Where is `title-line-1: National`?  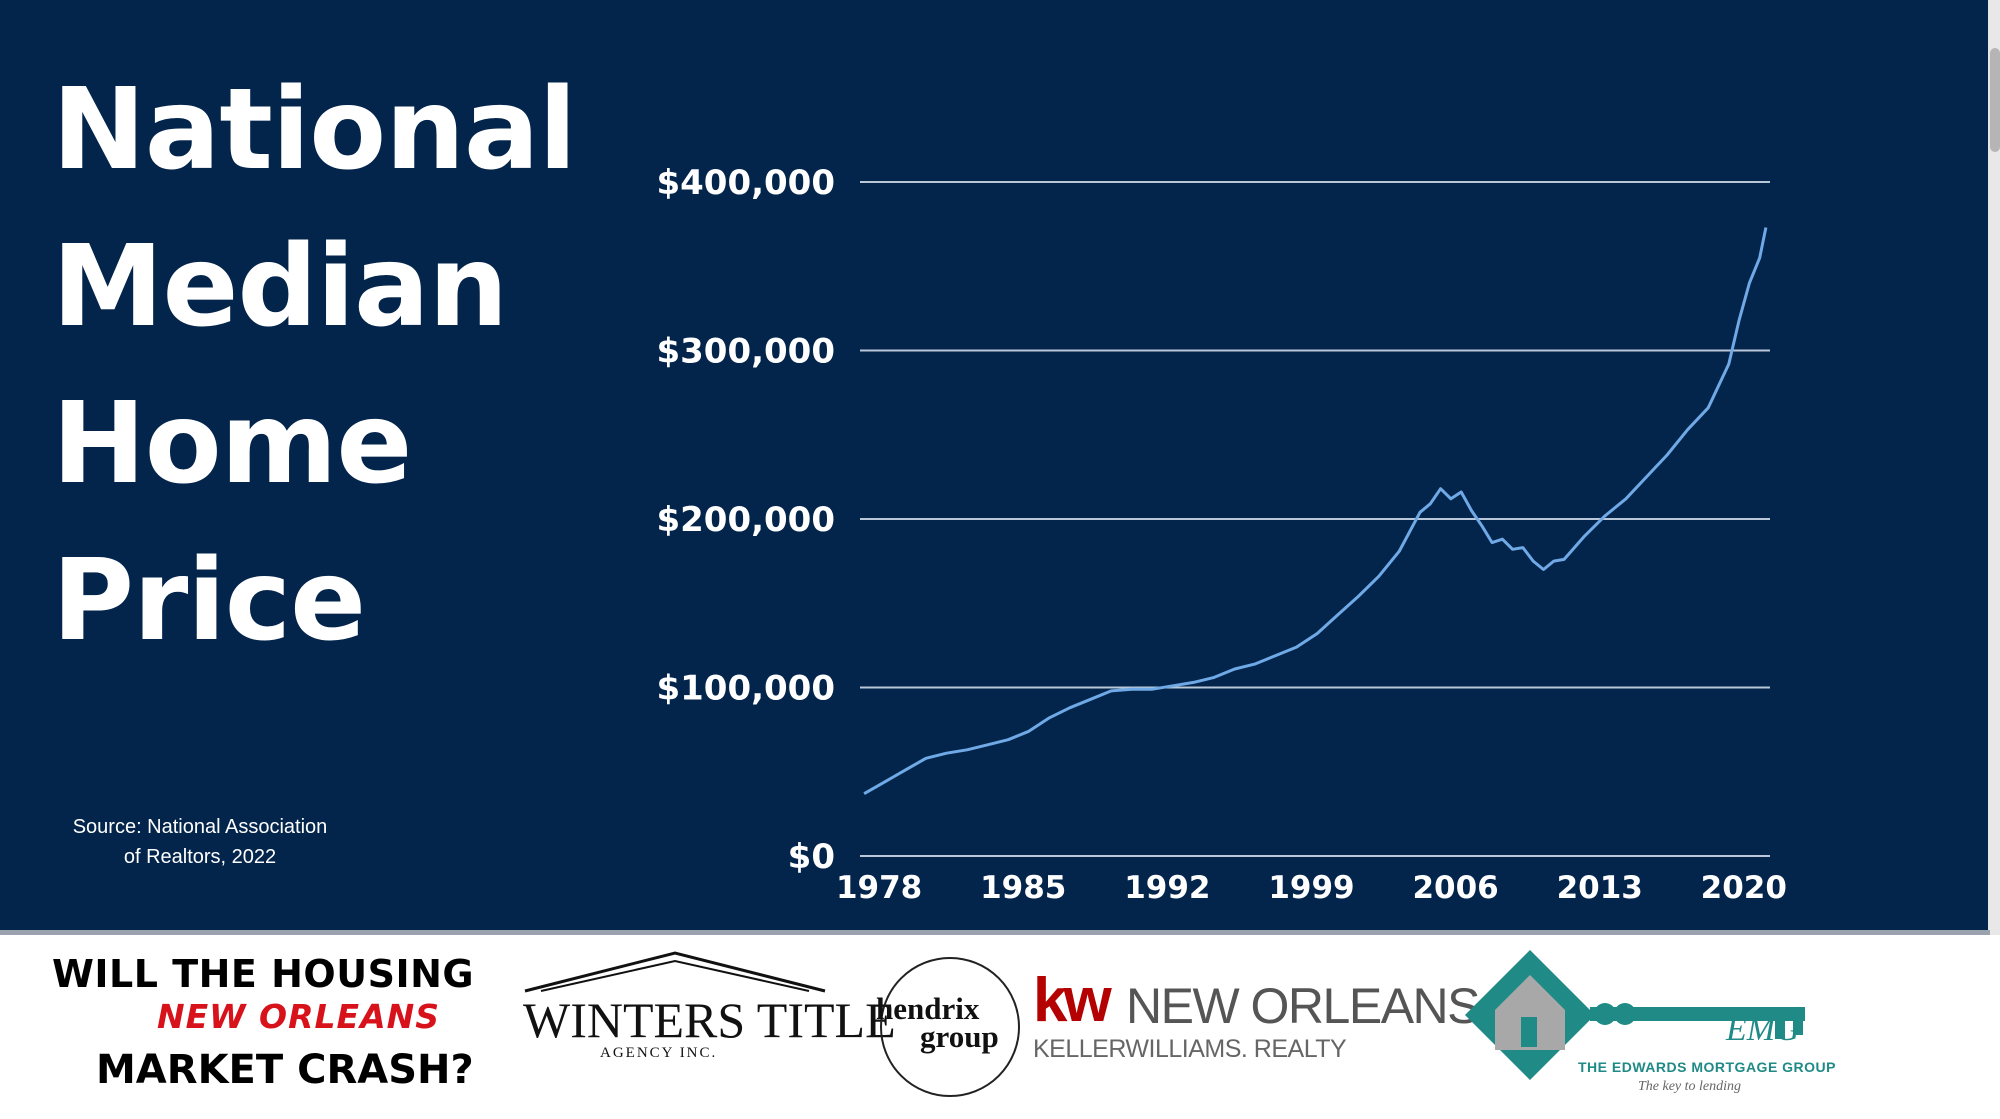
title-line-1: National is located at coordinates (314, 130).